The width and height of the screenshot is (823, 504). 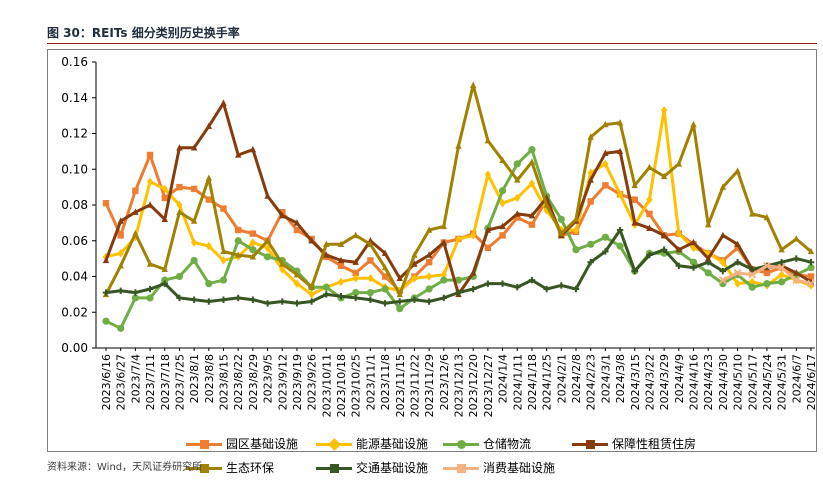 What do you see at coordinates (121, 382) in the screenshot?
I see `x-tick-label: 2023/6/27` at bounding box center [121, 382].